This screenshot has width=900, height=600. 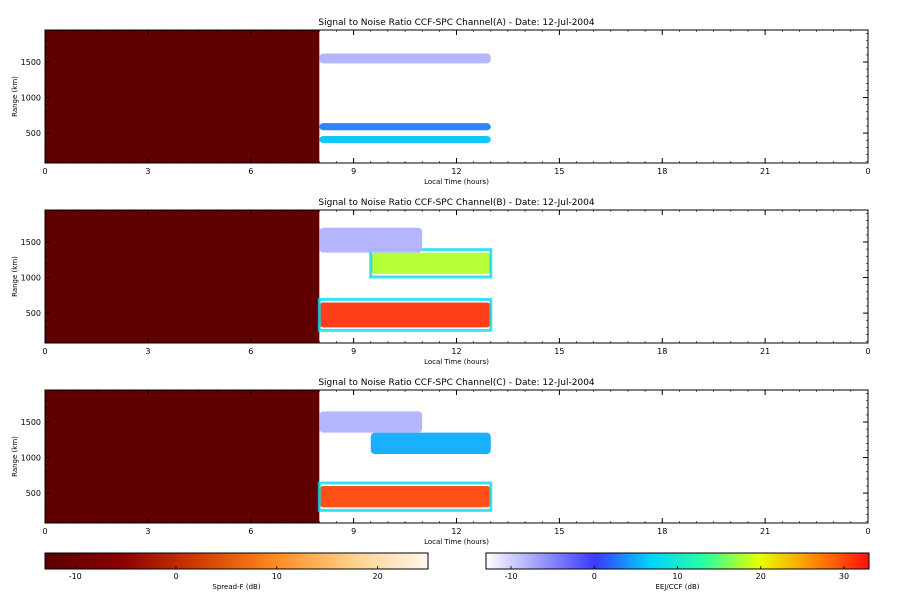 I want to click on colorbar-eej-ccf: -10 0 10 20 30 EEJ/CCF (dB), so click(x=677, y=571).